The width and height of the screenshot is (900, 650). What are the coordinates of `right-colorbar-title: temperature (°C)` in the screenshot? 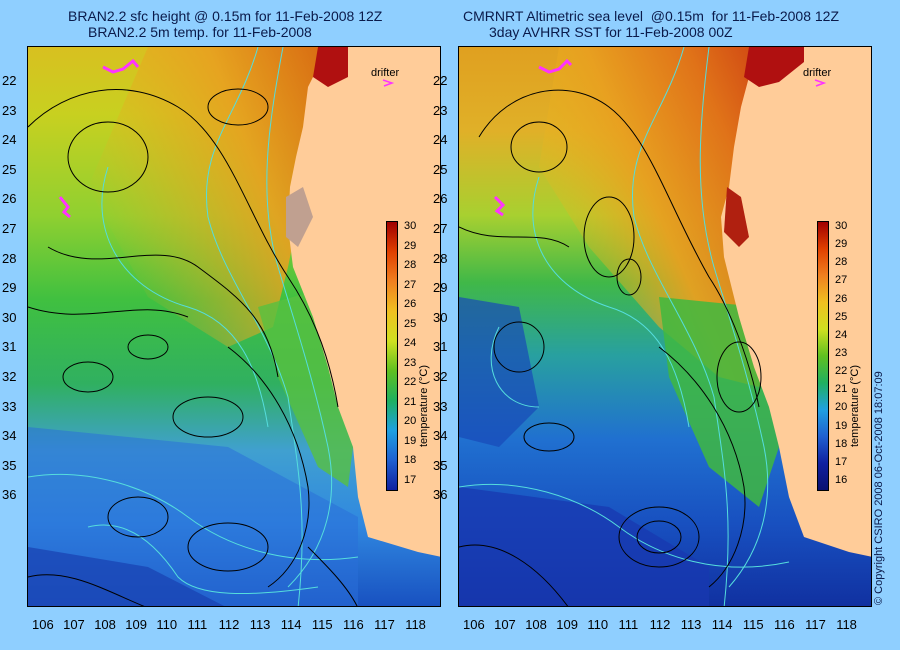 It's located at (855, 405).